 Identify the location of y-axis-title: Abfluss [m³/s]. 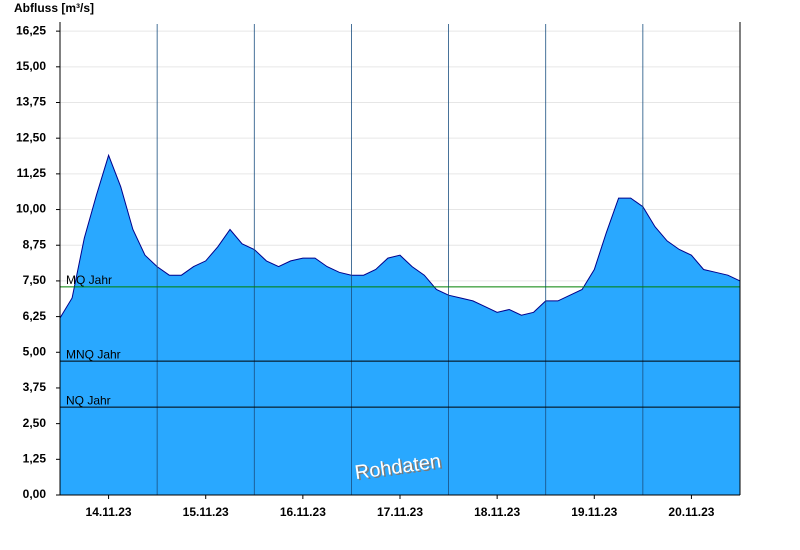
(54, 8).